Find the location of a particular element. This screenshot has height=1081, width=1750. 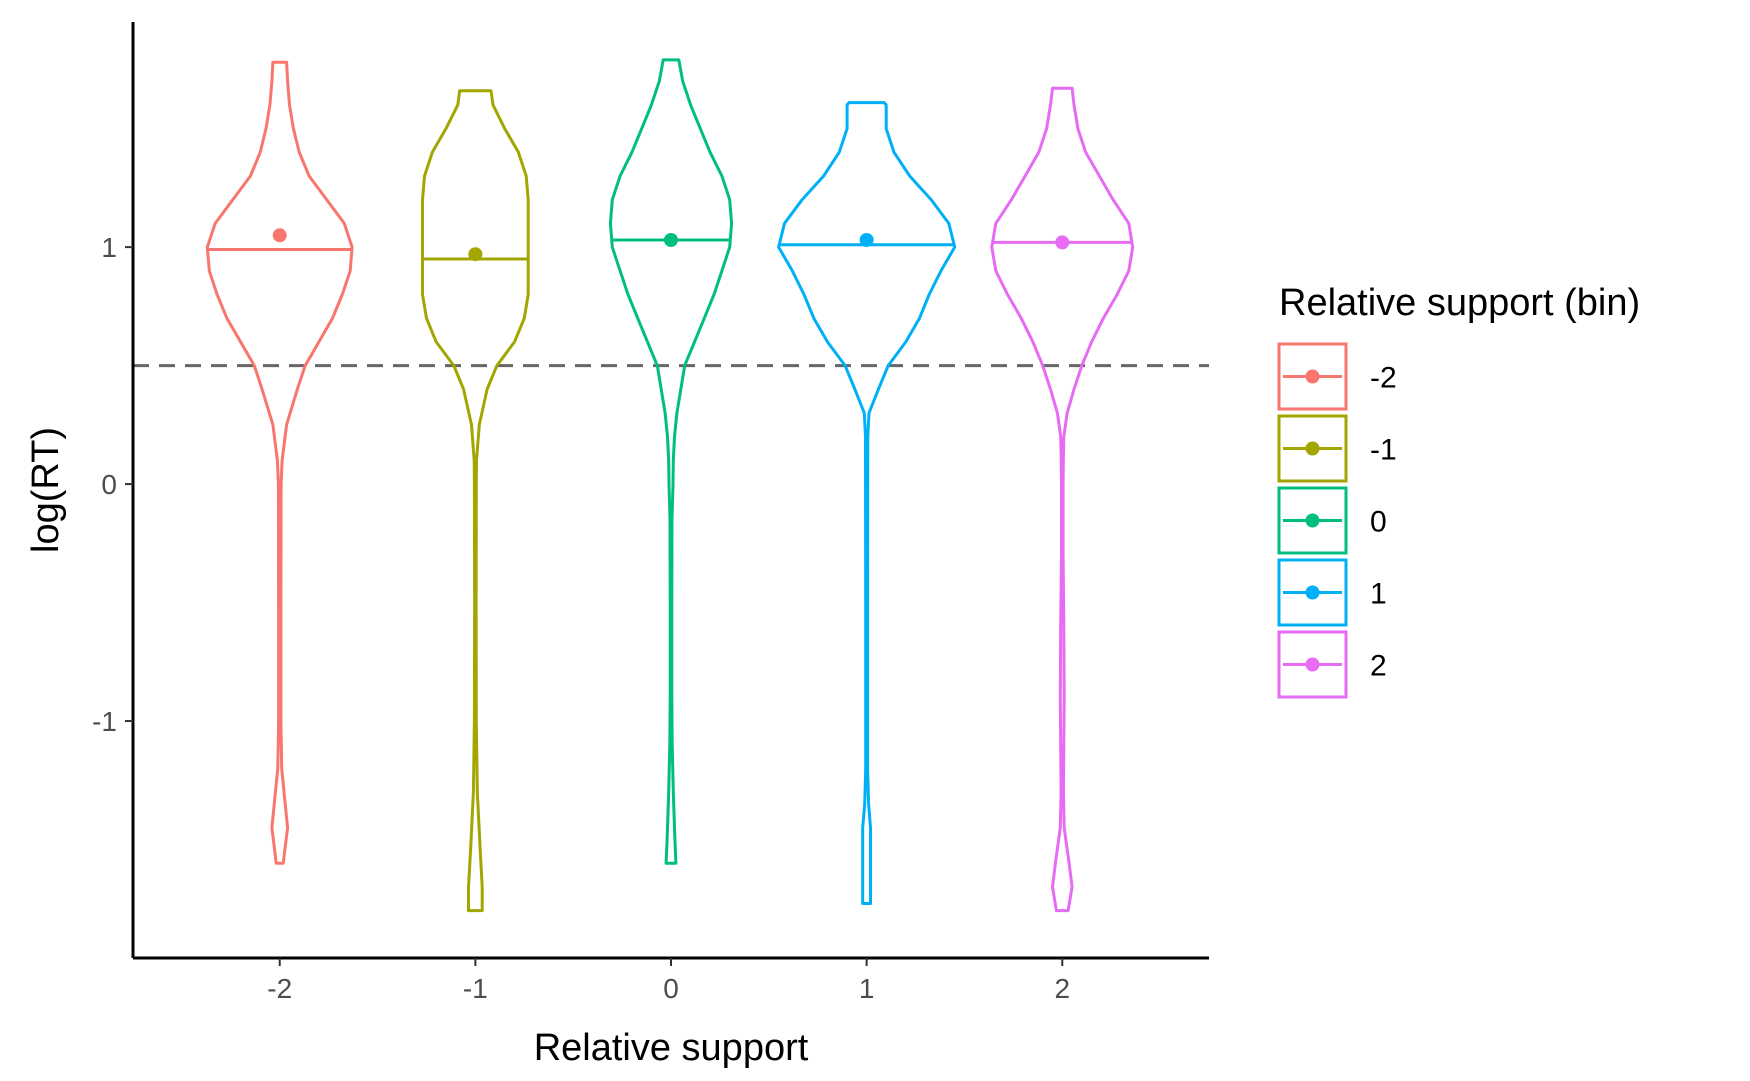

y-tick-label: 0 is located at coordinates (109, 484).